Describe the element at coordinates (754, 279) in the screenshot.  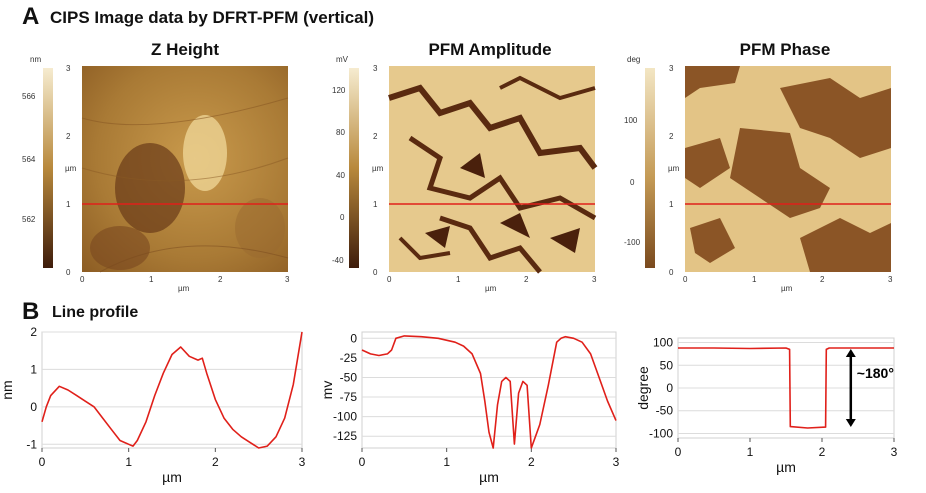
I see `pfm-phase-x-tick: 1` at that location.